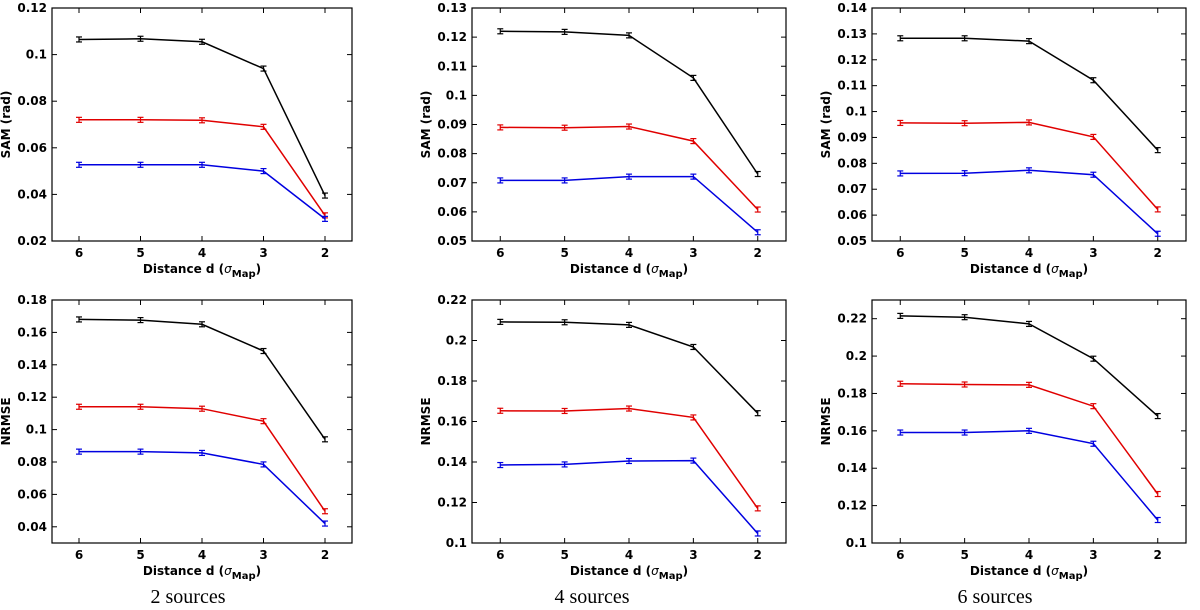 This screenshot has width=1200, height=610. Describe the element at coordinates (629, 367) in the screenshot. I see `nrmse-4-sources-series-0-line` at that location.